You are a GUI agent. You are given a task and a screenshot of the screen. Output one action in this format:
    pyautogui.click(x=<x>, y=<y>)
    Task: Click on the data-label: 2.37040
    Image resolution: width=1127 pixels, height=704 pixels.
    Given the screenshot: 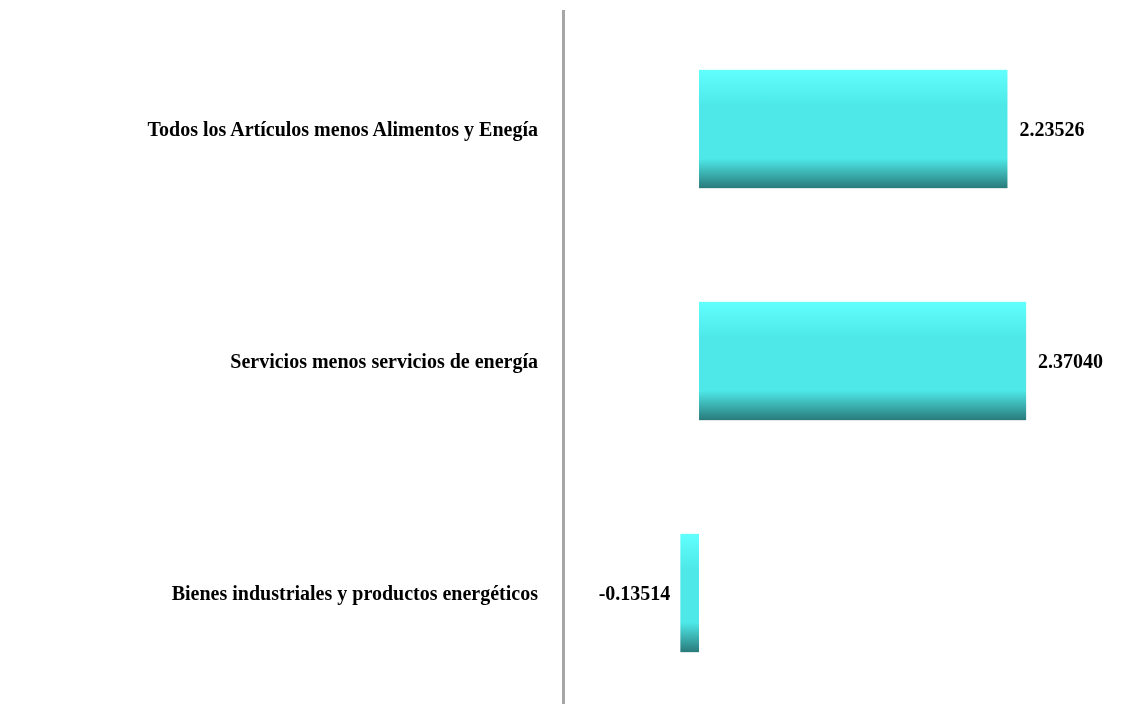 What is the action you would take?
    pyautogui.click(x=1071, y=361)
    